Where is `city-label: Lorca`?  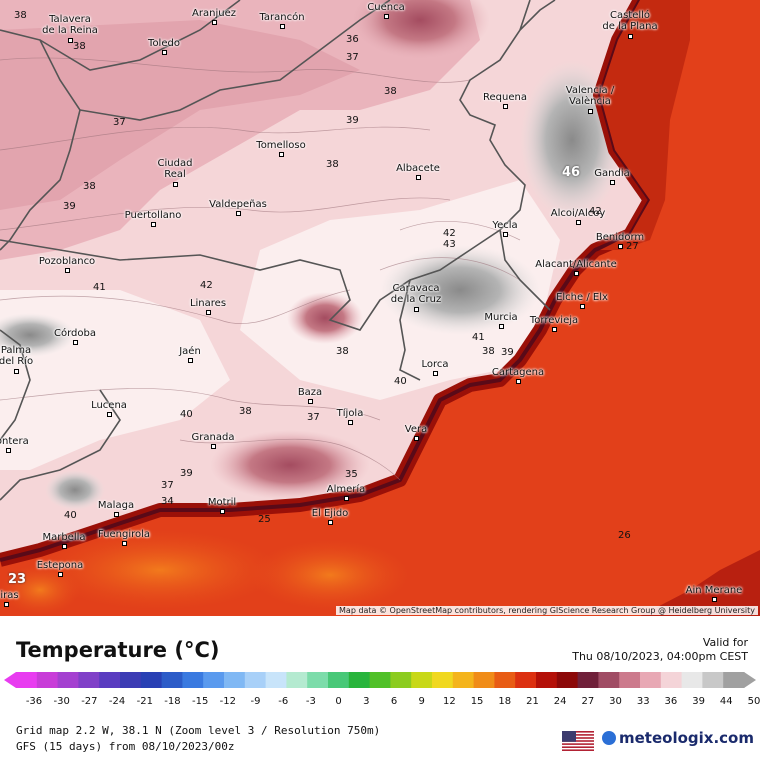
city-label: Lorca is located at coordinates (435, 364).